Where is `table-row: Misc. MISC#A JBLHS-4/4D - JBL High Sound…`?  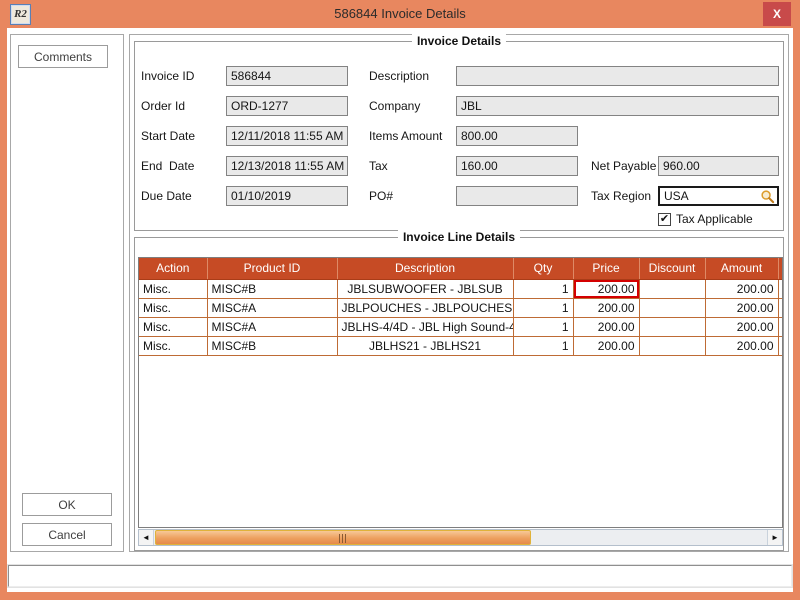
table-row: Misc. MISC#A JBLHS-4/4D - JBL High Sound… is located at coordinates (460, 327).